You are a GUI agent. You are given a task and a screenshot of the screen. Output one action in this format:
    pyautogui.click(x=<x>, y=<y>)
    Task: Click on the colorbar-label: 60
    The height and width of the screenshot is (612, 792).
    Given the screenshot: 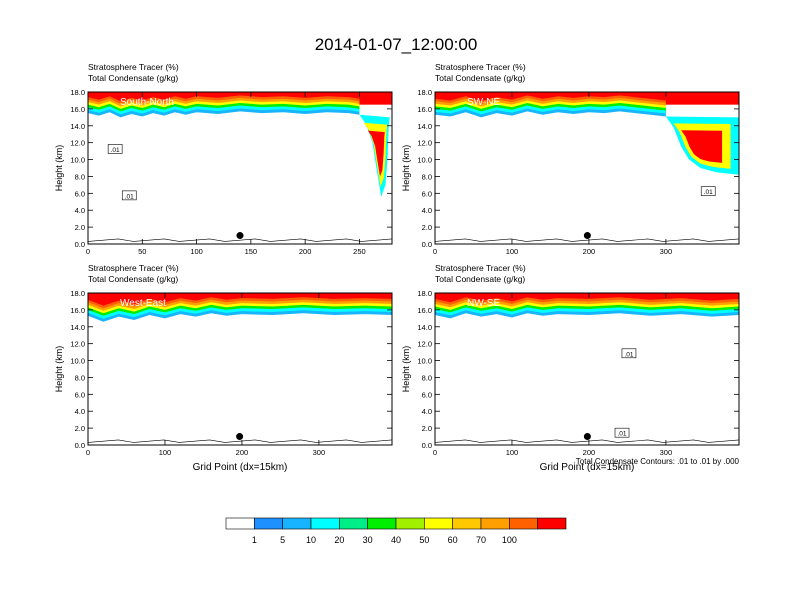 What is the action you would take?
    pyautogui.click(x=453, y=540)
    